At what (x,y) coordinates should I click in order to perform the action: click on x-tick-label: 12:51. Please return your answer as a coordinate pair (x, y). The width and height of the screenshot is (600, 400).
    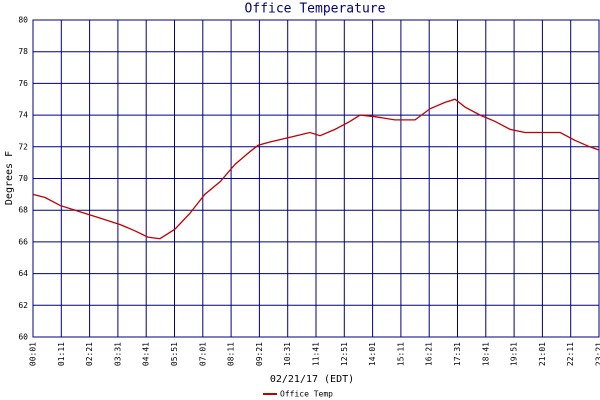
    Looking at the image, I should click on (344, 354).